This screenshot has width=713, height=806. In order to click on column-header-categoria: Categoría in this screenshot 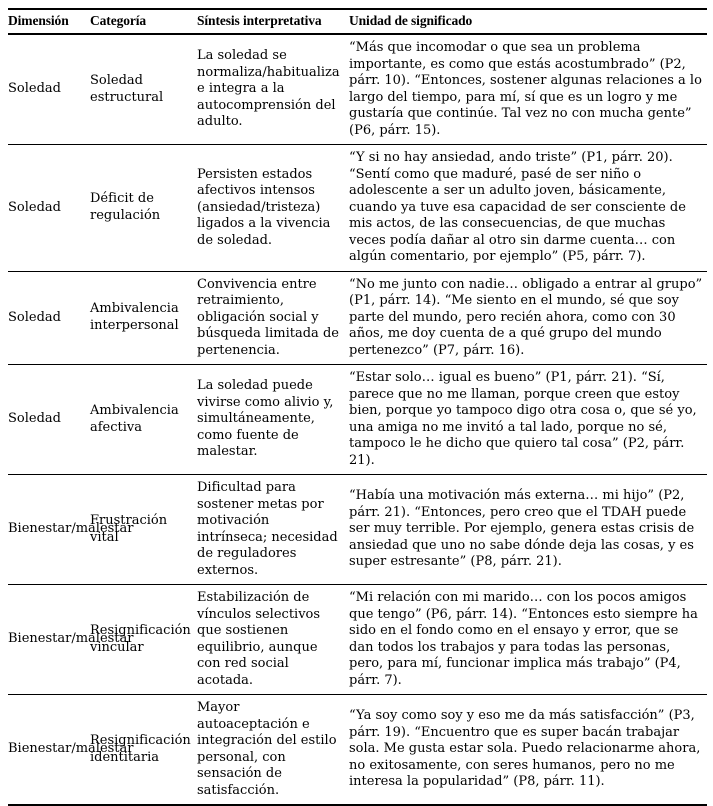, I will do `click(118, 20)`.